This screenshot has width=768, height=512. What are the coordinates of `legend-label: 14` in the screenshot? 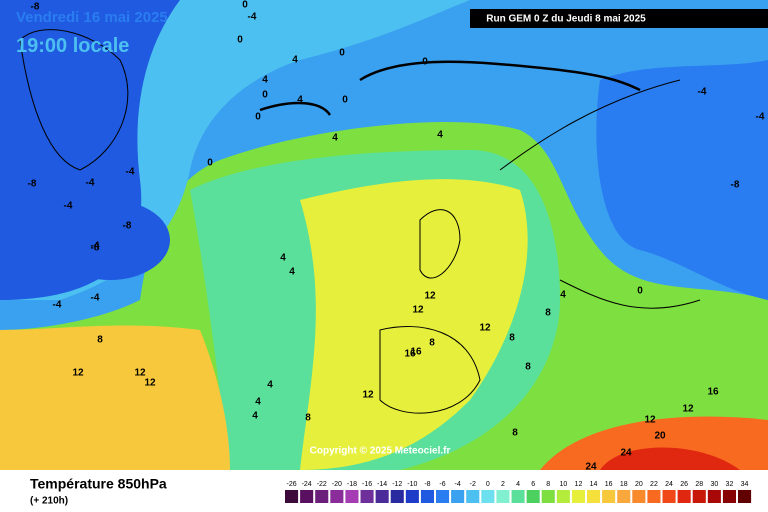 It's located at (594, 484).